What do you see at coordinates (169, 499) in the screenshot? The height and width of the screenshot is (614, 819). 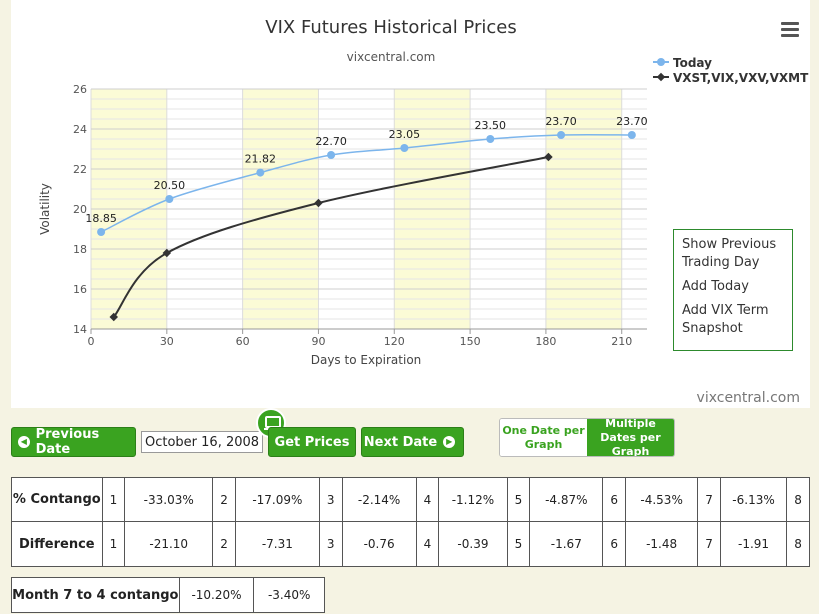 I see `contango-cell: -33.03%` at bounding box center [169, 499].